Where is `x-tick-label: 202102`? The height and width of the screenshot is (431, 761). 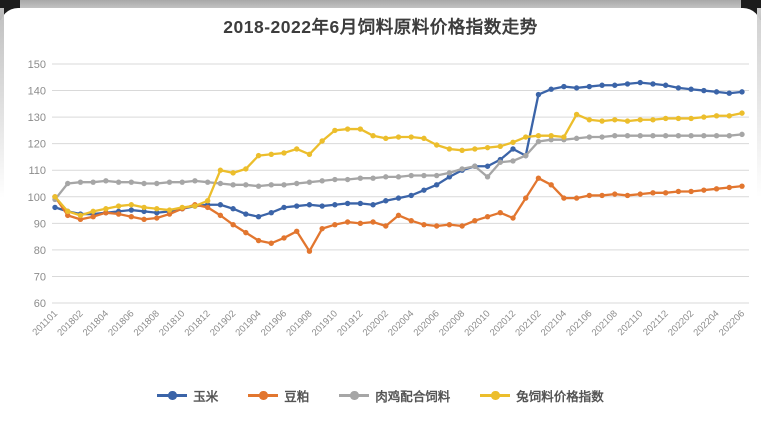
x-tick-label: 202102 is located at coordinates (528, 323).